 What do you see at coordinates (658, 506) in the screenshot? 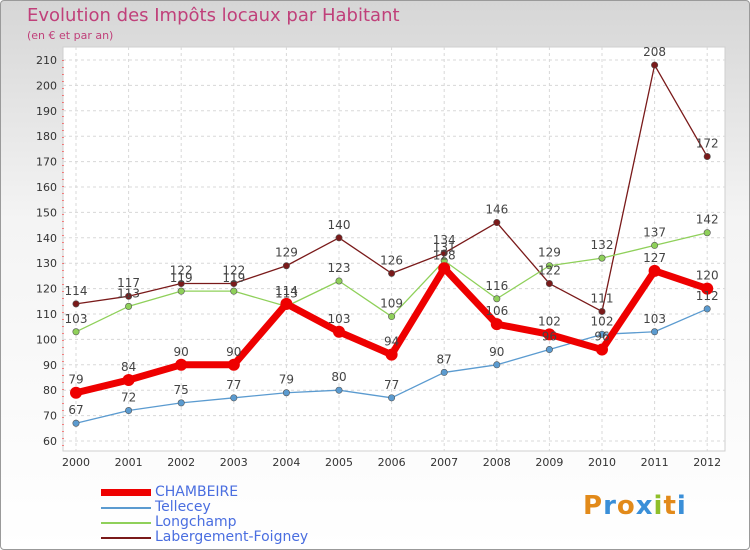
I see `logo-letter: i` at bounding box center [658, 506].